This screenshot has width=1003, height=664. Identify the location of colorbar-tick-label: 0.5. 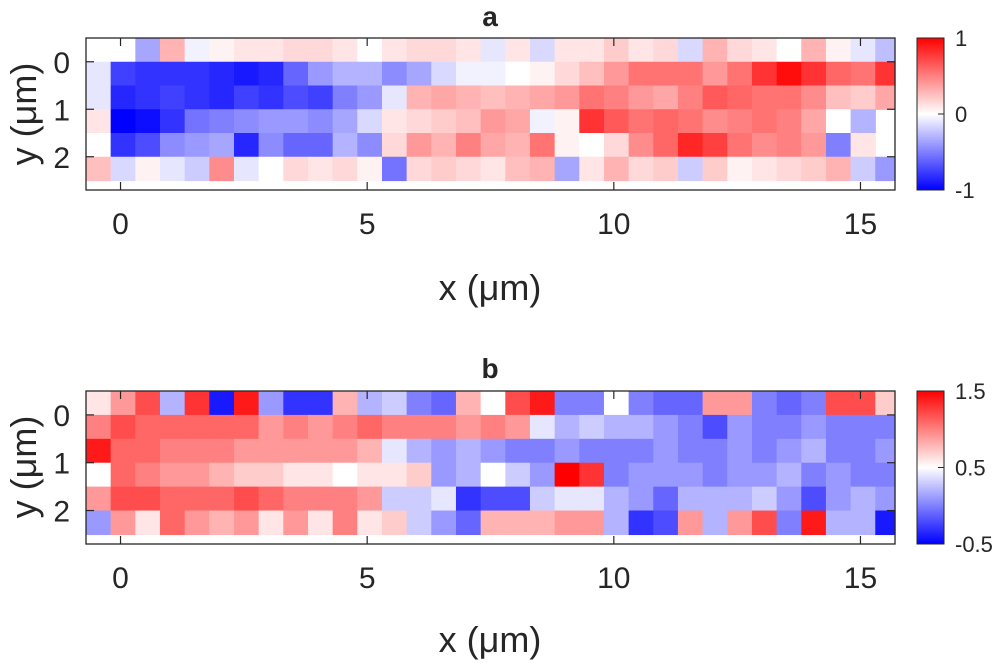
(970, 468).